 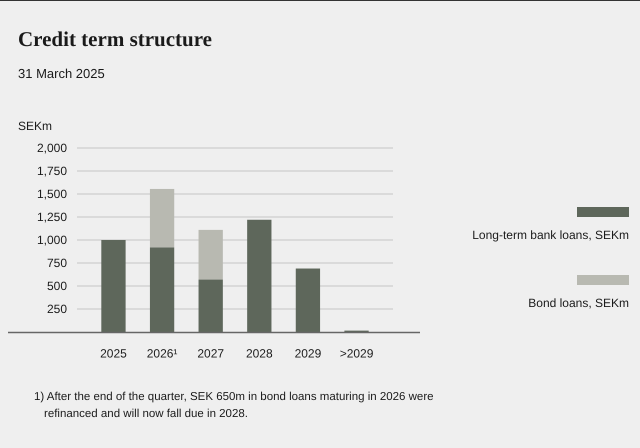 What do you see at coordinates (259, 353) in the screenshot?
I see `x-tick-label: 2028` at bounding box center [259, 353].